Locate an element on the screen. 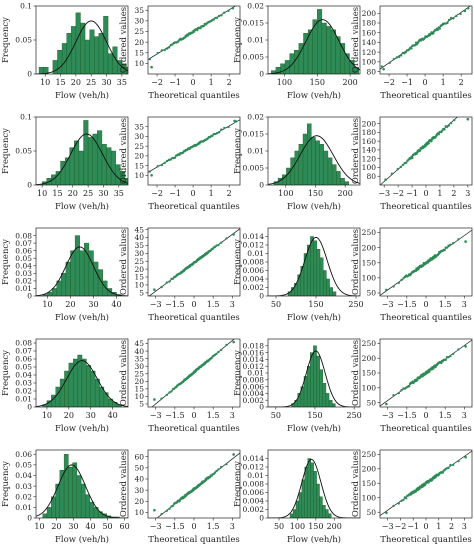  y-tick-label: 50 is located at coordinates (139, 468).